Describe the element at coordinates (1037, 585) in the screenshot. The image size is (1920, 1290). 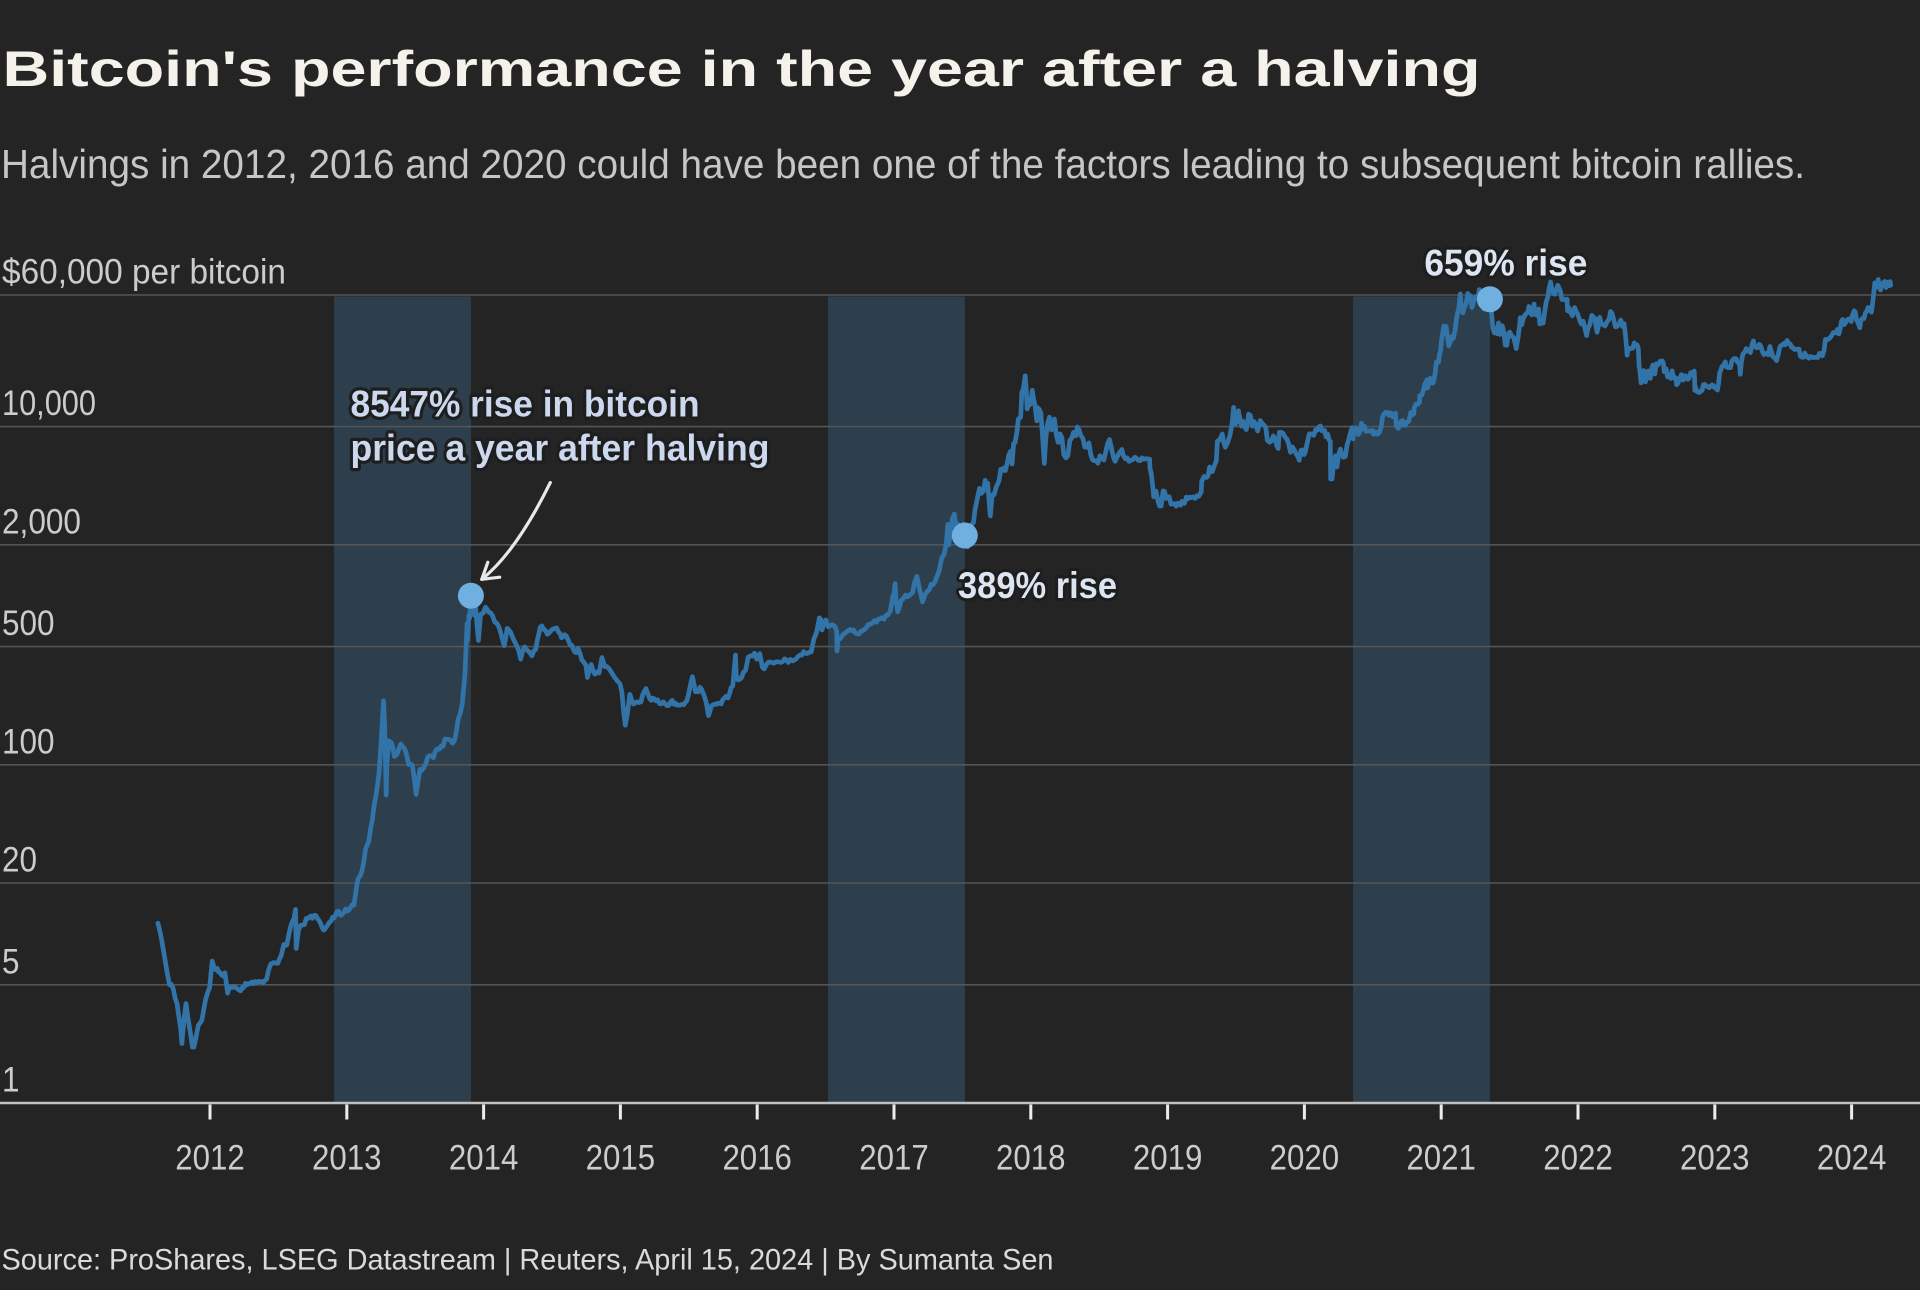
I see `svg-text: 389% rise` at that location.